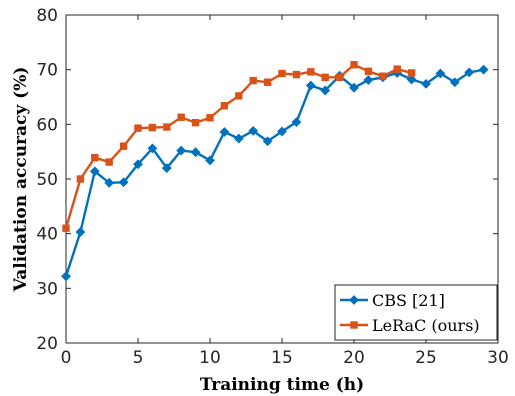 The image size is (515, 396). What do you see at coordinates (21, 180) in the screenshot?
I see `y-axis-label: Validation accuracy (%)` at bounding box center [21, 180].